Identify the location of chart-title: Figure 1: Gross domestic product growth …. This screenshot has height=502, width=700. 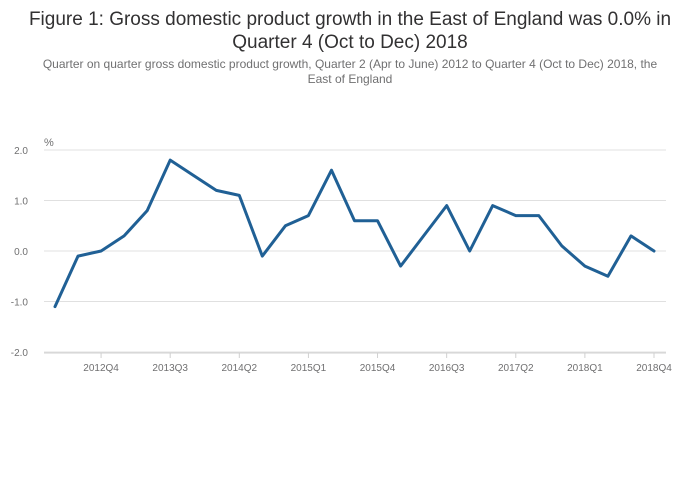
(350, 31).